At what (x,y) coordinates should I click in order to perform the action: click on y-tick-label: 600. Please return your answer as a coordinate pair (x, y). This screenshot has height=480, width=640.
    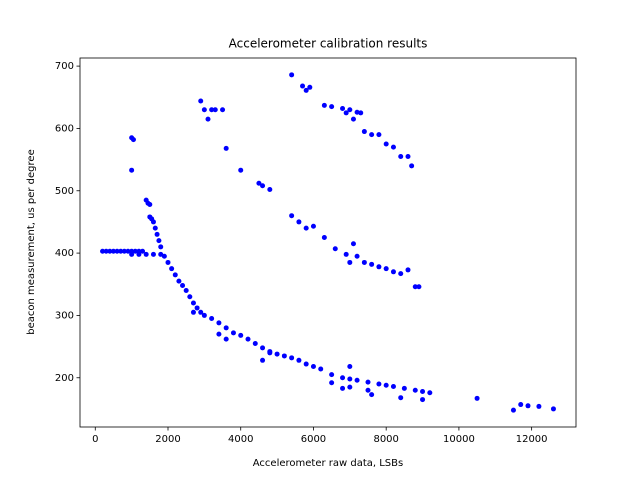
    Looking at the image, I should click on (64, 128).